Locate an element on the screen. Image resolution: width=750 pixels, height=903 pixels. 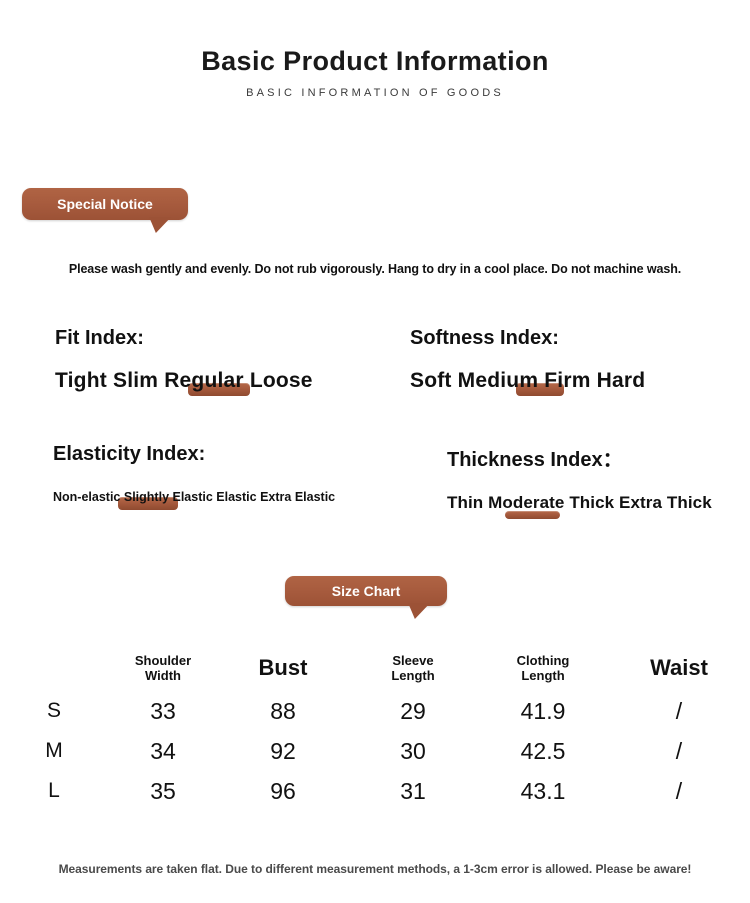
thickness-index-options: Thin Moderate Thick Extra Thick is located at coordinates (579, 506).